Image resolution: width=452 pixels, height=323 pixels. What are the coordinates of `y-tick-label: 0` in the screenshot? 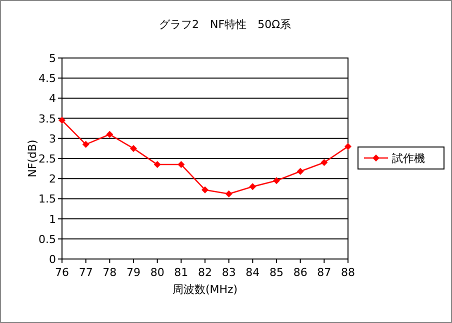 It's located at (52, 259).